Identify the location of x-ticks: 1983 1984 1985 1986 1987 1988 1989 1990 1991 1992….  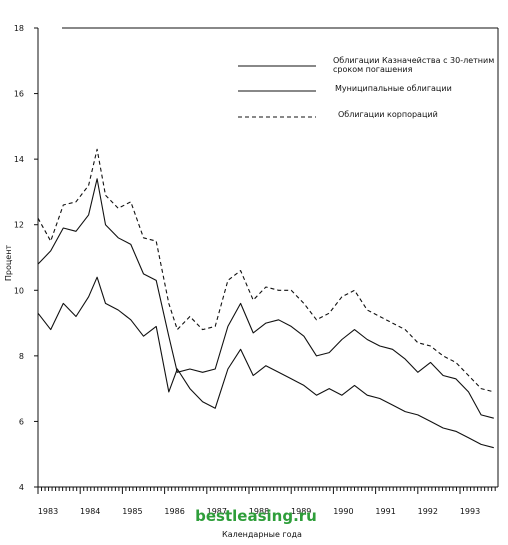
(266, 501).